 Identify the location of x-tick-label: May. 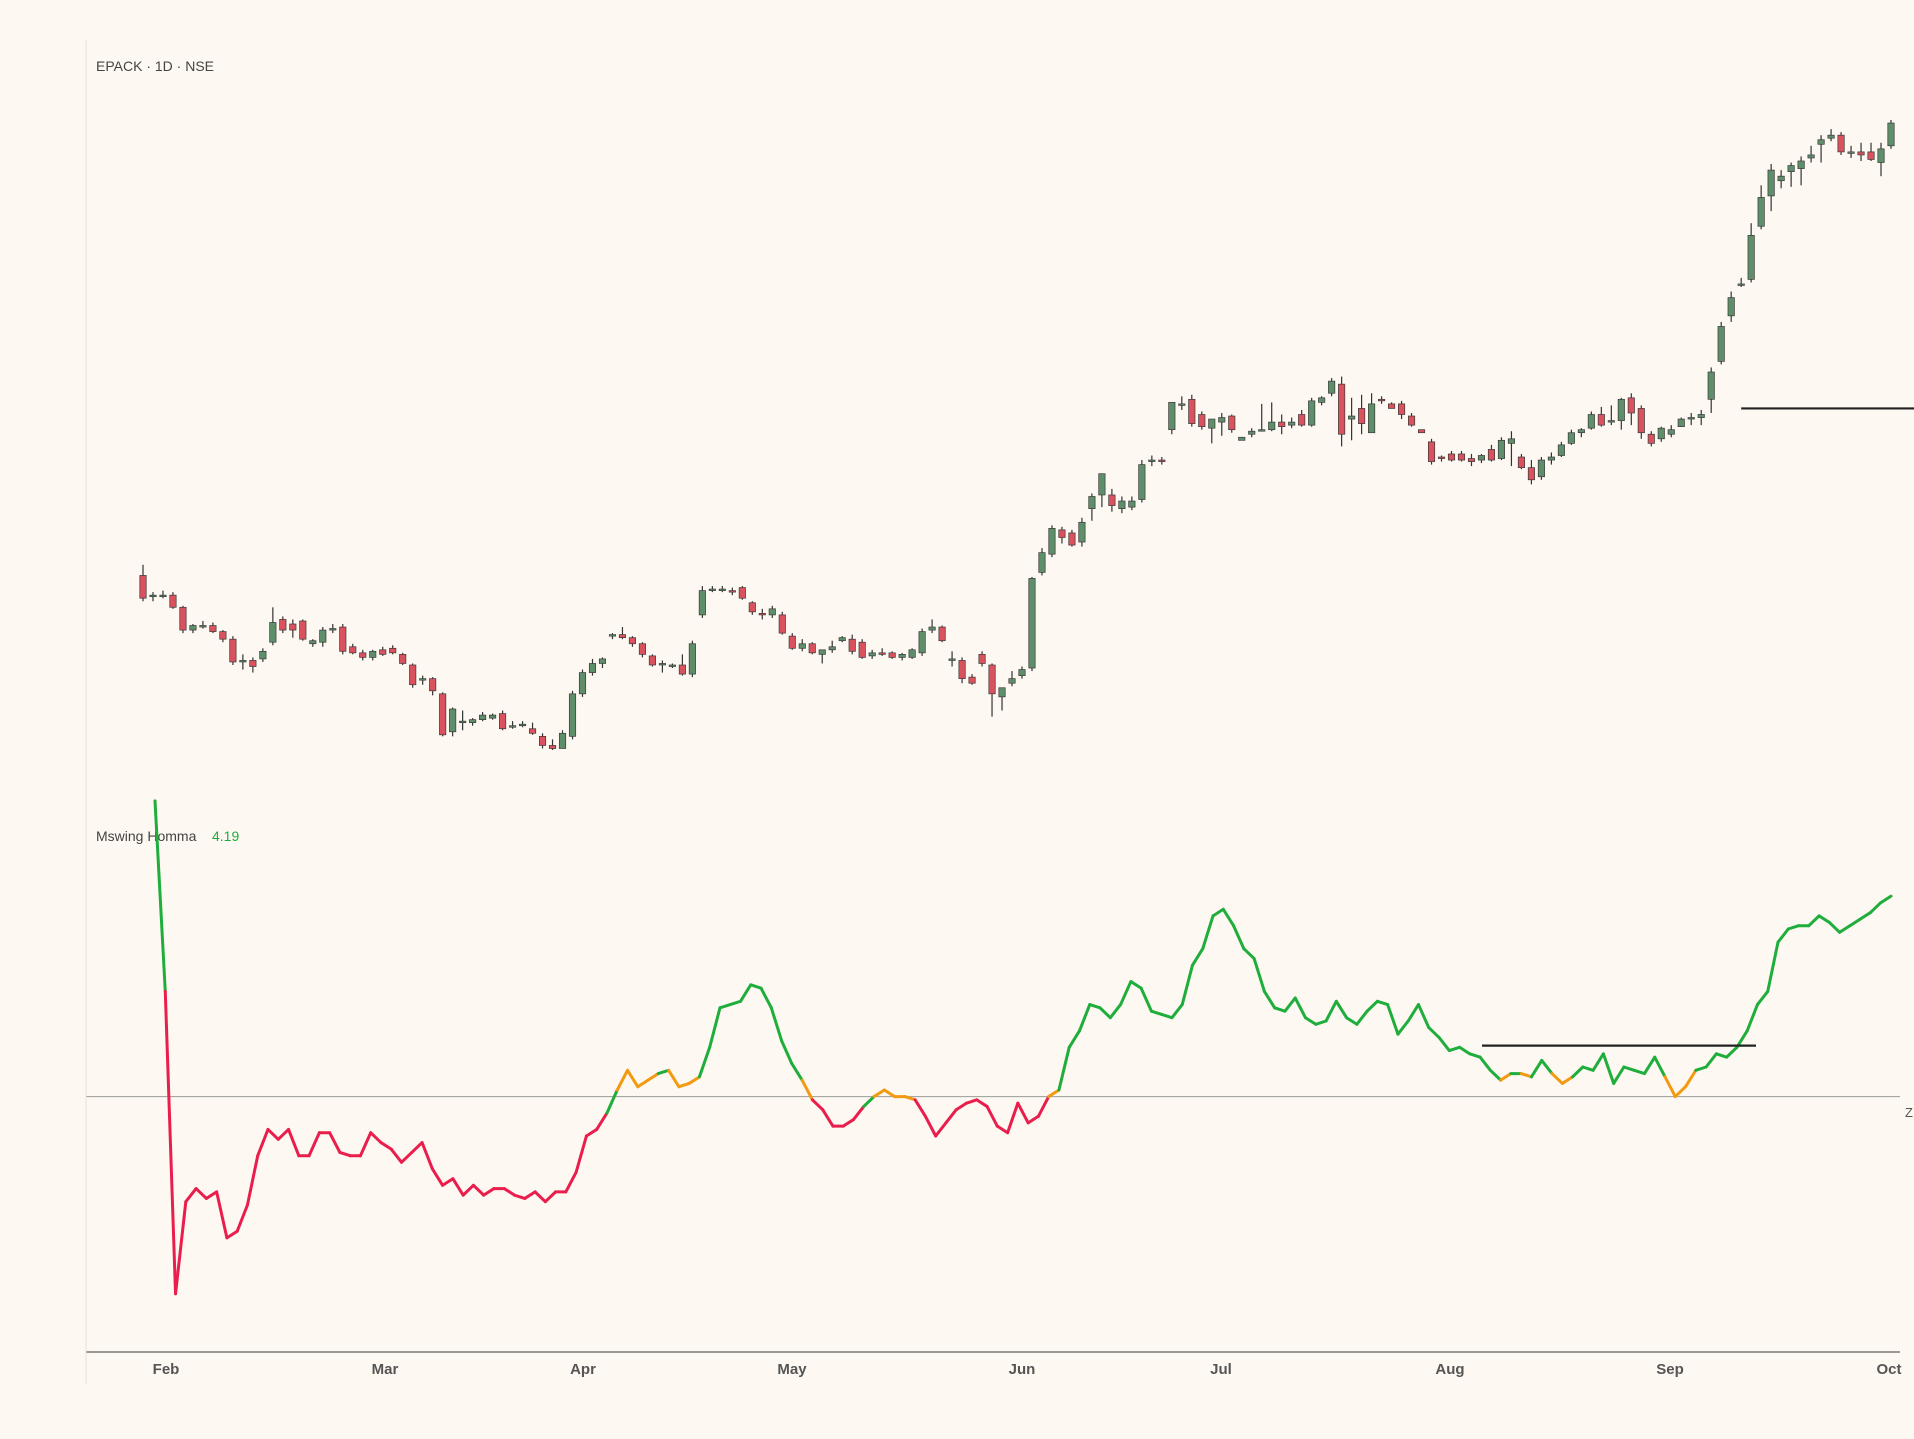
(792, 1369).